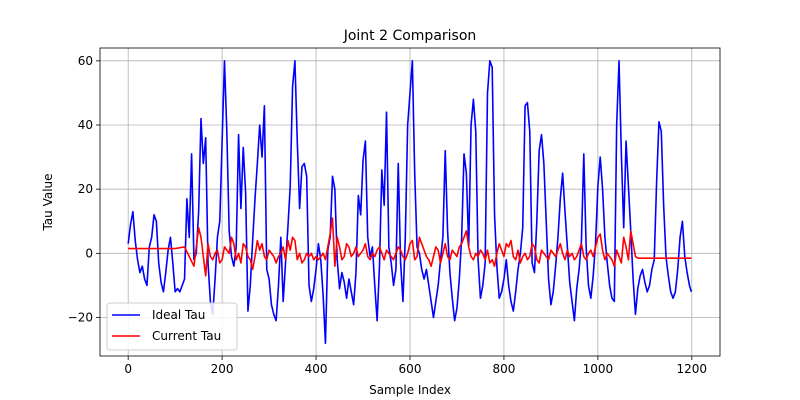 This screenshot has width=800, height=400. I want to click on chart-title: Joint 2 Comparison, so click(410, 36).